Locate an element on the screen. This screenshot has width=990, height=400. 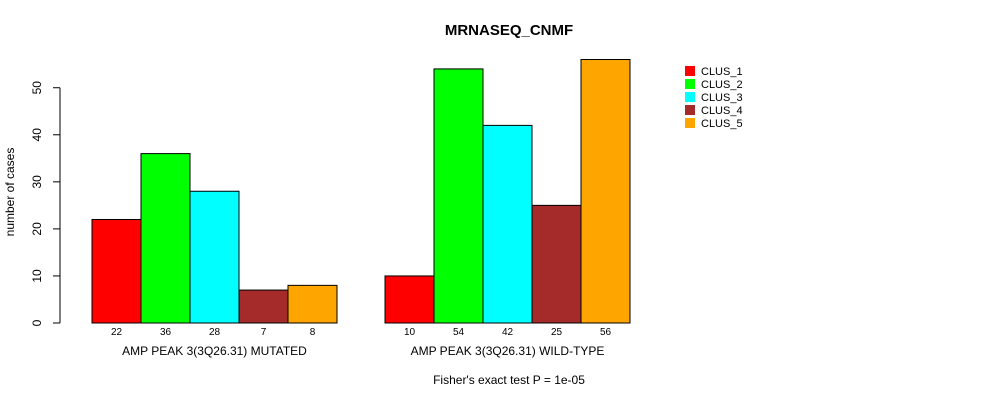
legend-label-clus-1: CLUS_1 is located at coordinates (722, 72).